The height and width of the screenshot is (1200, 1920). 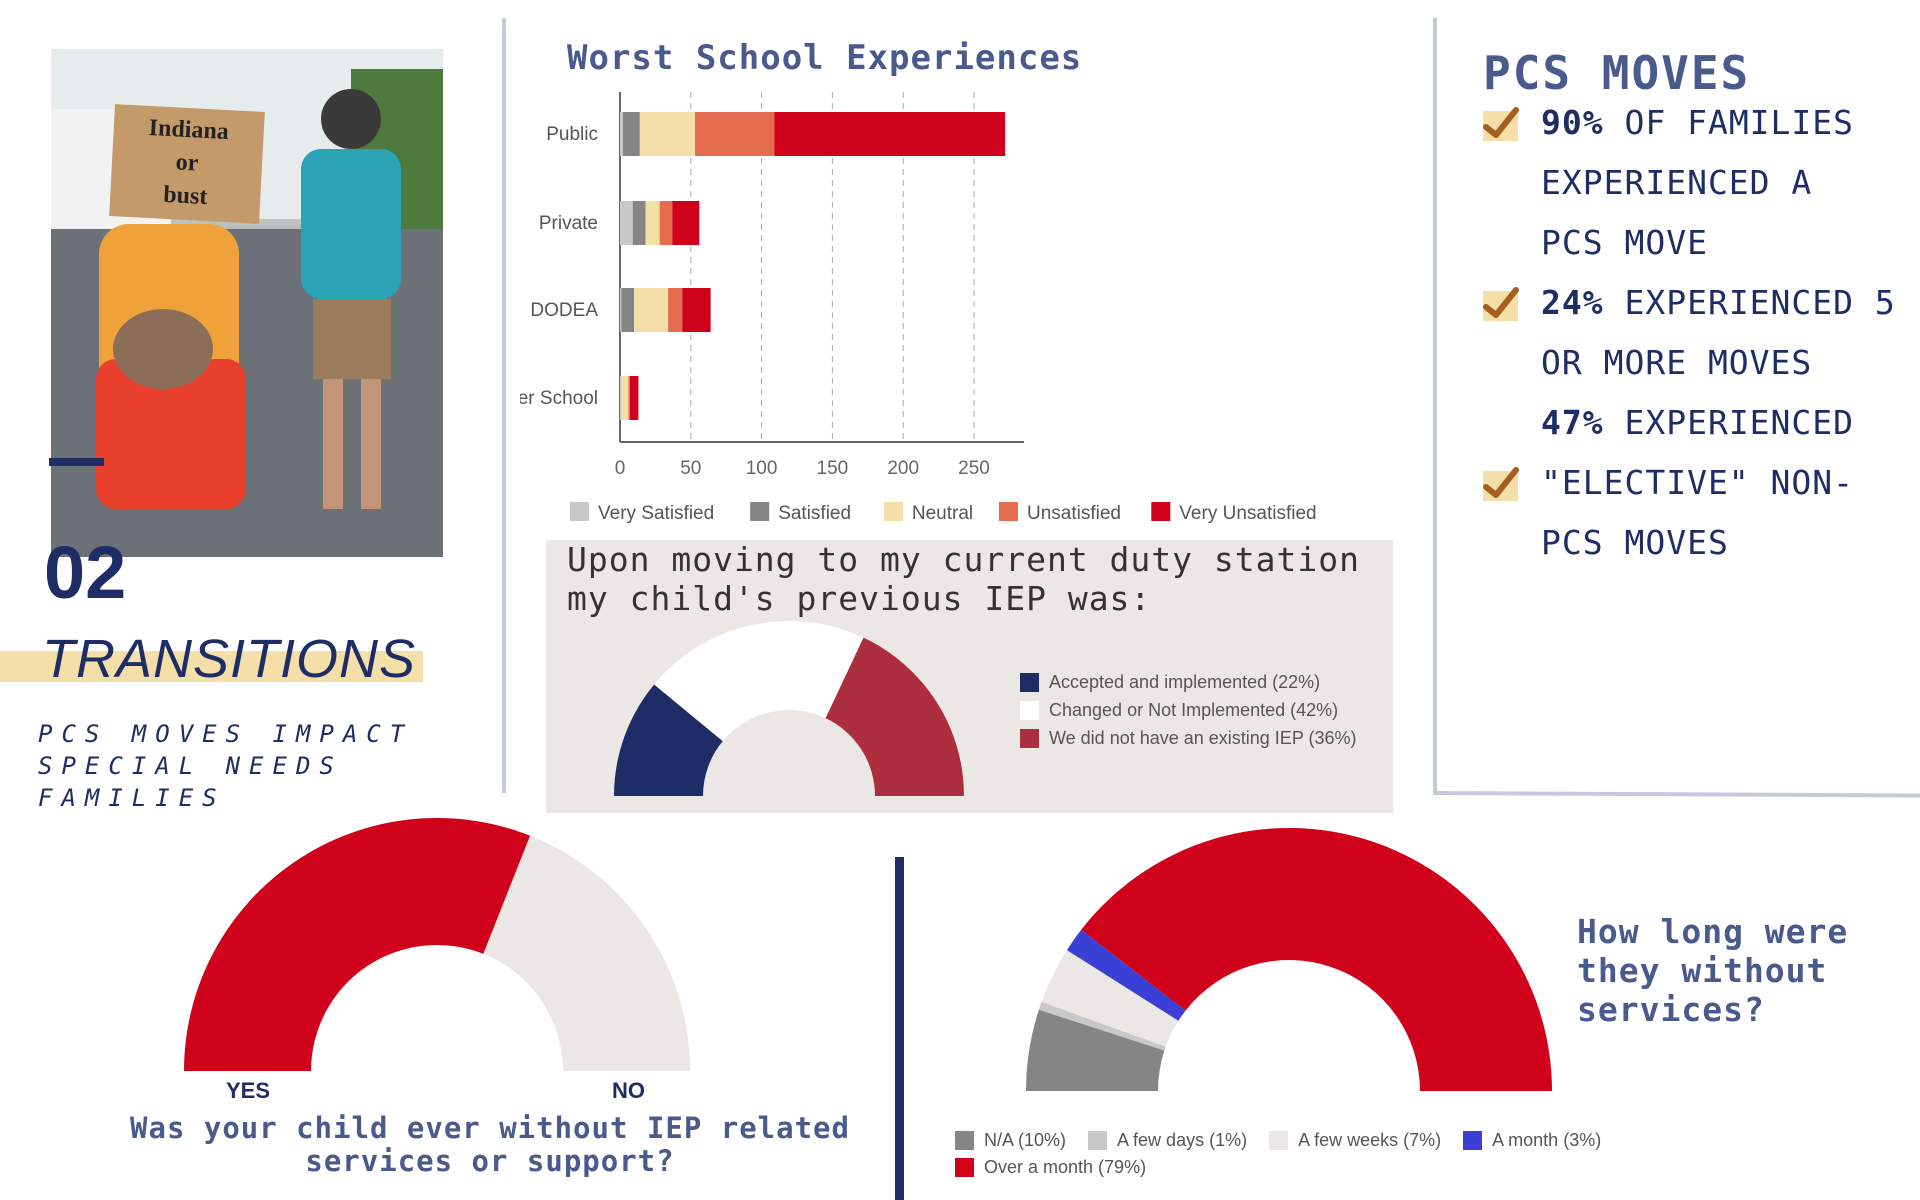 What do you see at coordinates (1194, 710) in the screenshot?
I see `legend-label: Changed or Not Implemented (42%)` at bounding box center [1194, 710].